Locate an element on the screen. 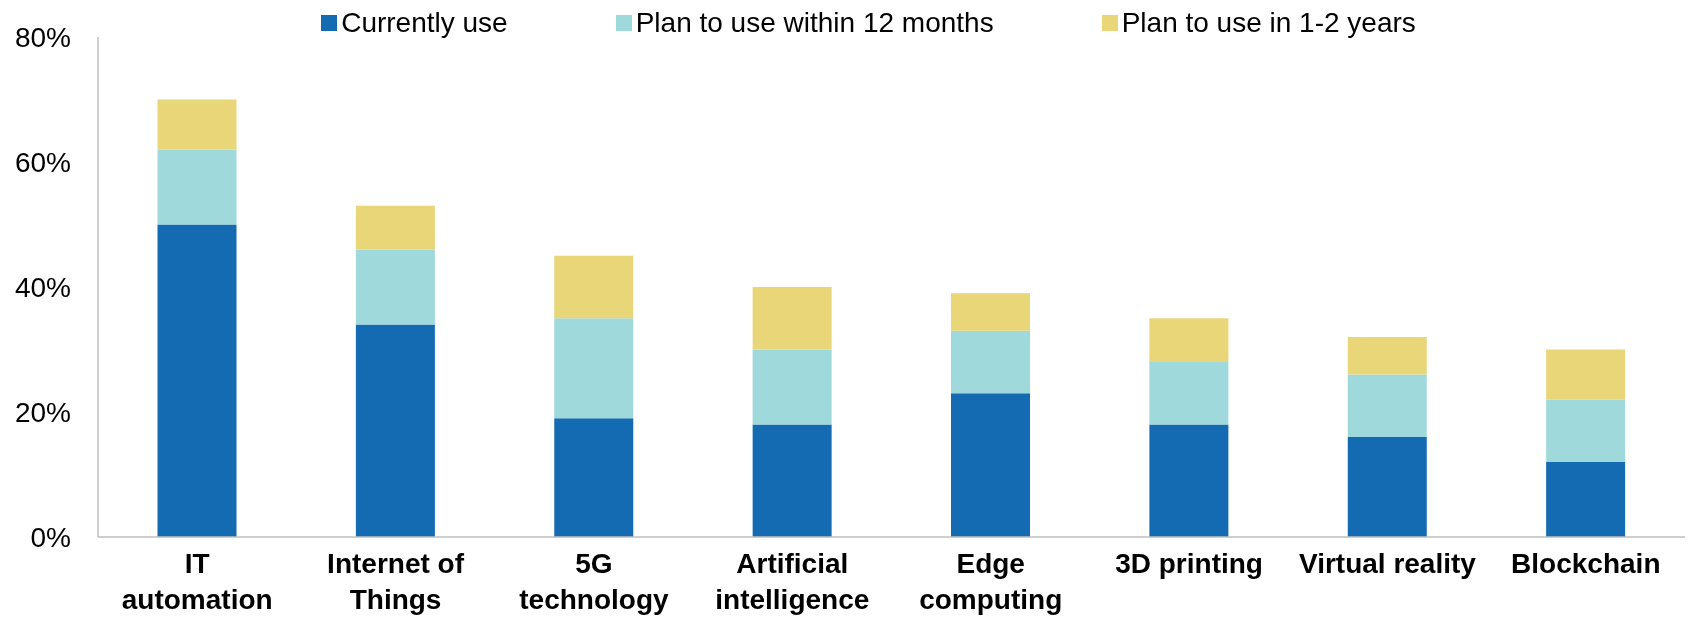  x-tick-label: Internet of Things is located at coordinates (396, 581).